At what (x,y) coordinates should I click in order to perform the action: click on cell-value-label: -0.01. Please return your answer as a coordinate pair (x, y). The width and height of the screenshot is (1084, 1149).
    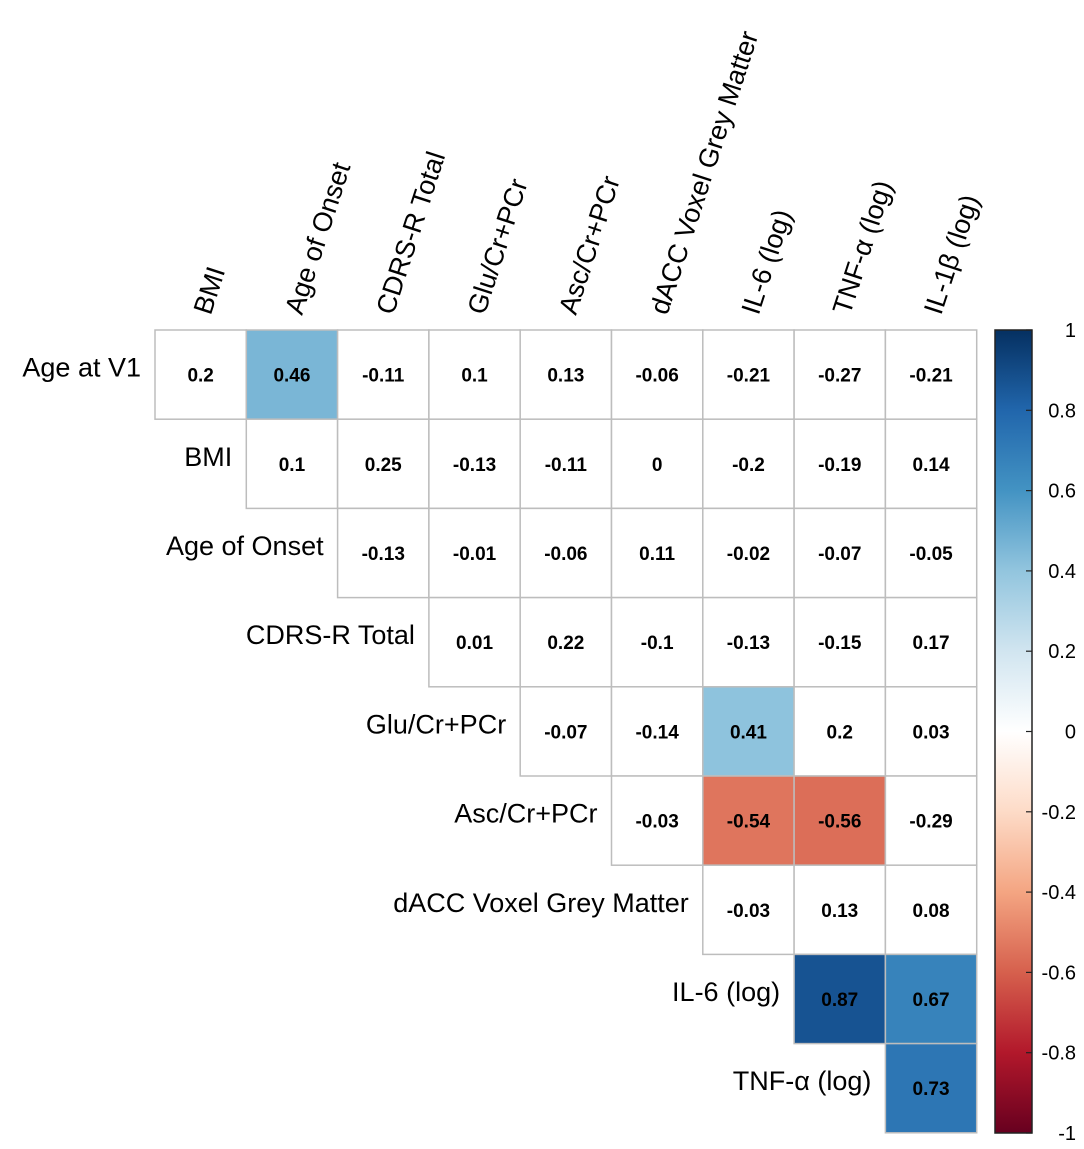
    Looking at the image, I should click on (475, 554).